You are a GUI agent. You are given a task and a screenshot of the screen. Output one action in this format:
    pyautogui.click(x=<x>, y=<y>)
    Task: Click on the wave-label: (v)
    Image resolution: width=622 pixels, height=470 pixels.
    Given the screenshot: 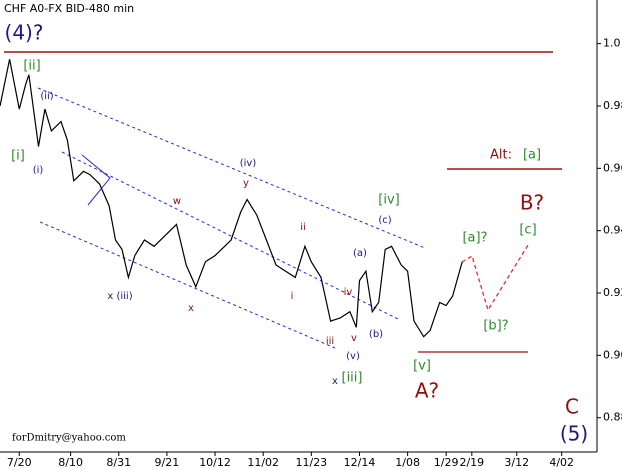 What is the action you would take?
    pyautogui.click(x=353, y=356)
    